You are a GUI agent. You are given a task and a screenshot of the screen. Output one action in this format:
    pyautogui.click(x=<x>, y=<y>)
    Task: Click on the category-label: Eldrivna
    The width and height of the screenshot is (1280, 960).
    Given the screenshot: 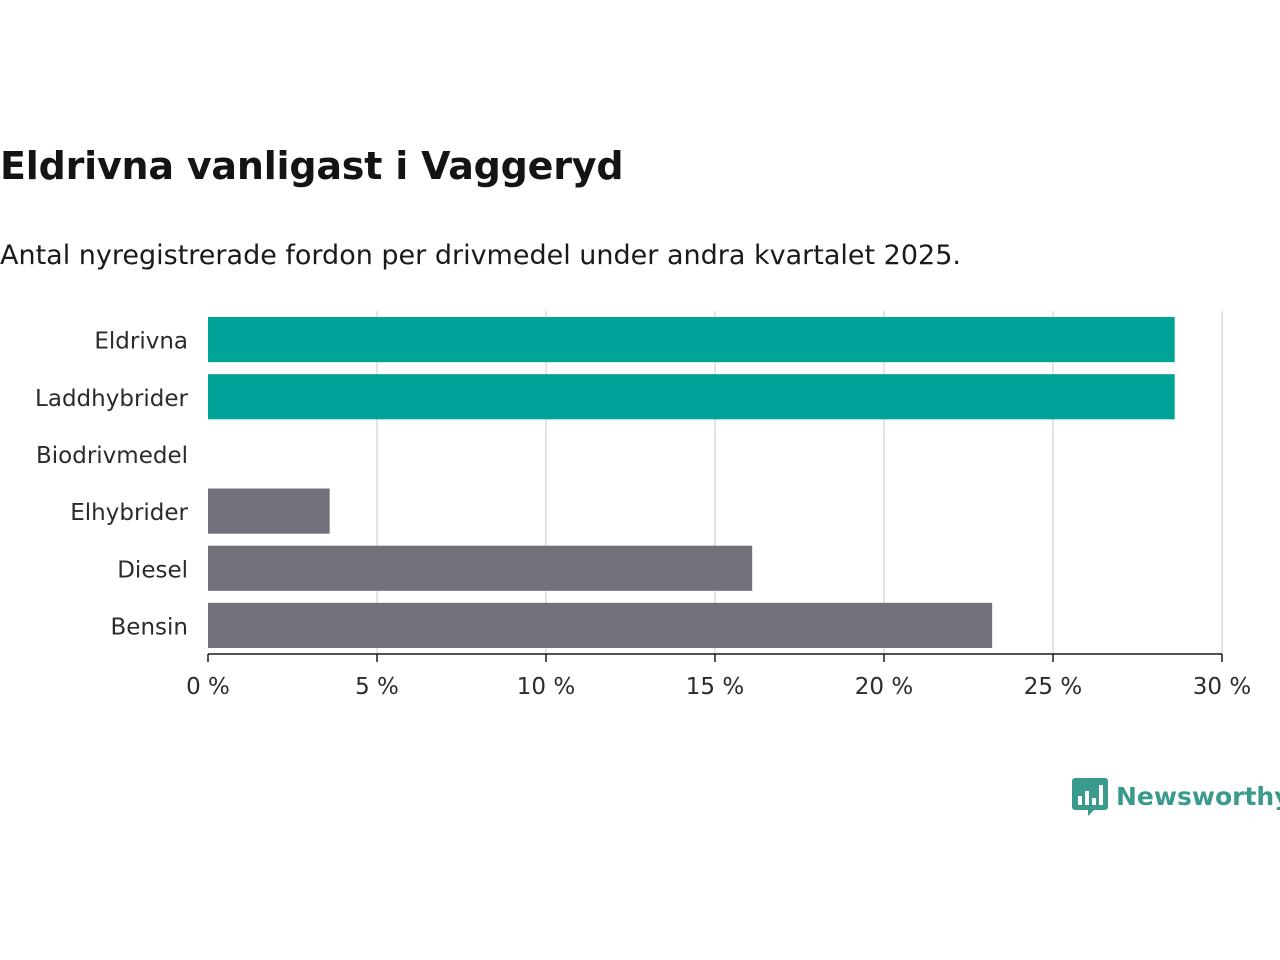 What is the action you would take?
    pyautogui.click(x=141, y=342)
    